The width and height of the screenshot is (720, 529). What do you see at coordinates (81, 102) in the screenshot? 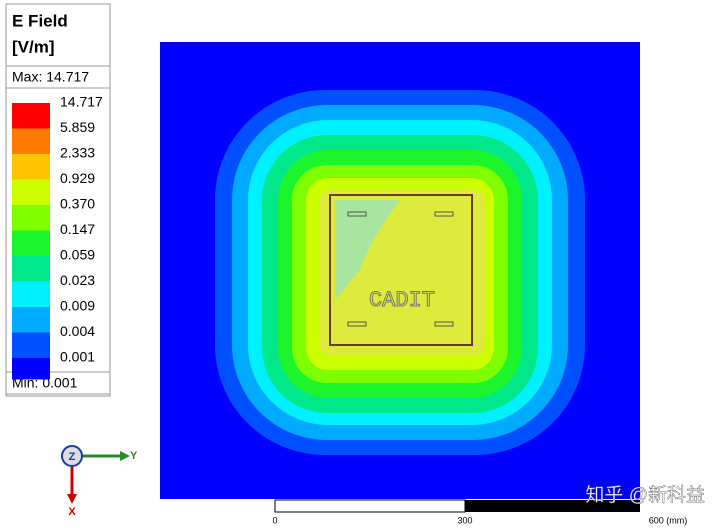
I see `legend-level: 14.717` at bounding box center [81, 102].